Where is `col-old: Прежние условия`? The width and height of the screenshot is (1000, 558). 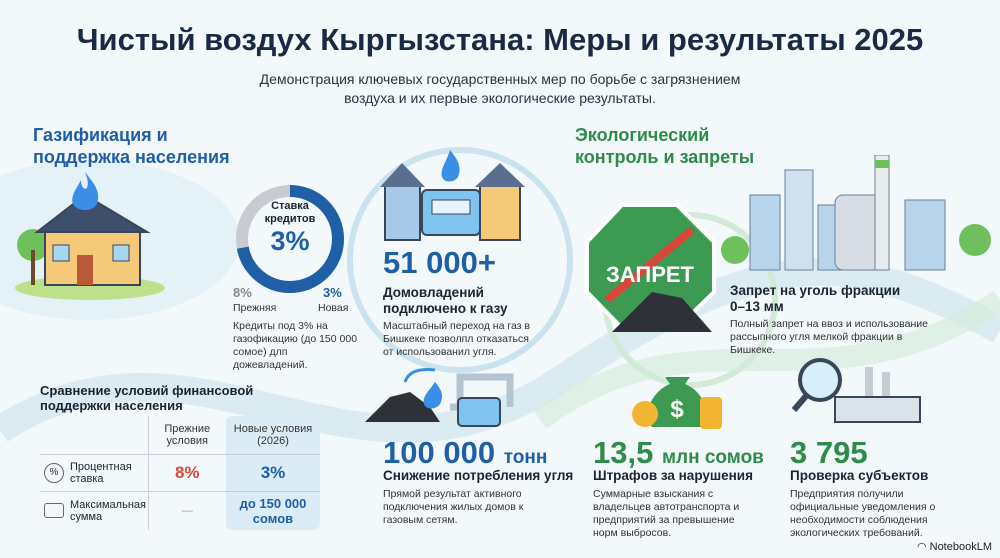 col-old: Прежние условия is located at coordinates (187, 434).